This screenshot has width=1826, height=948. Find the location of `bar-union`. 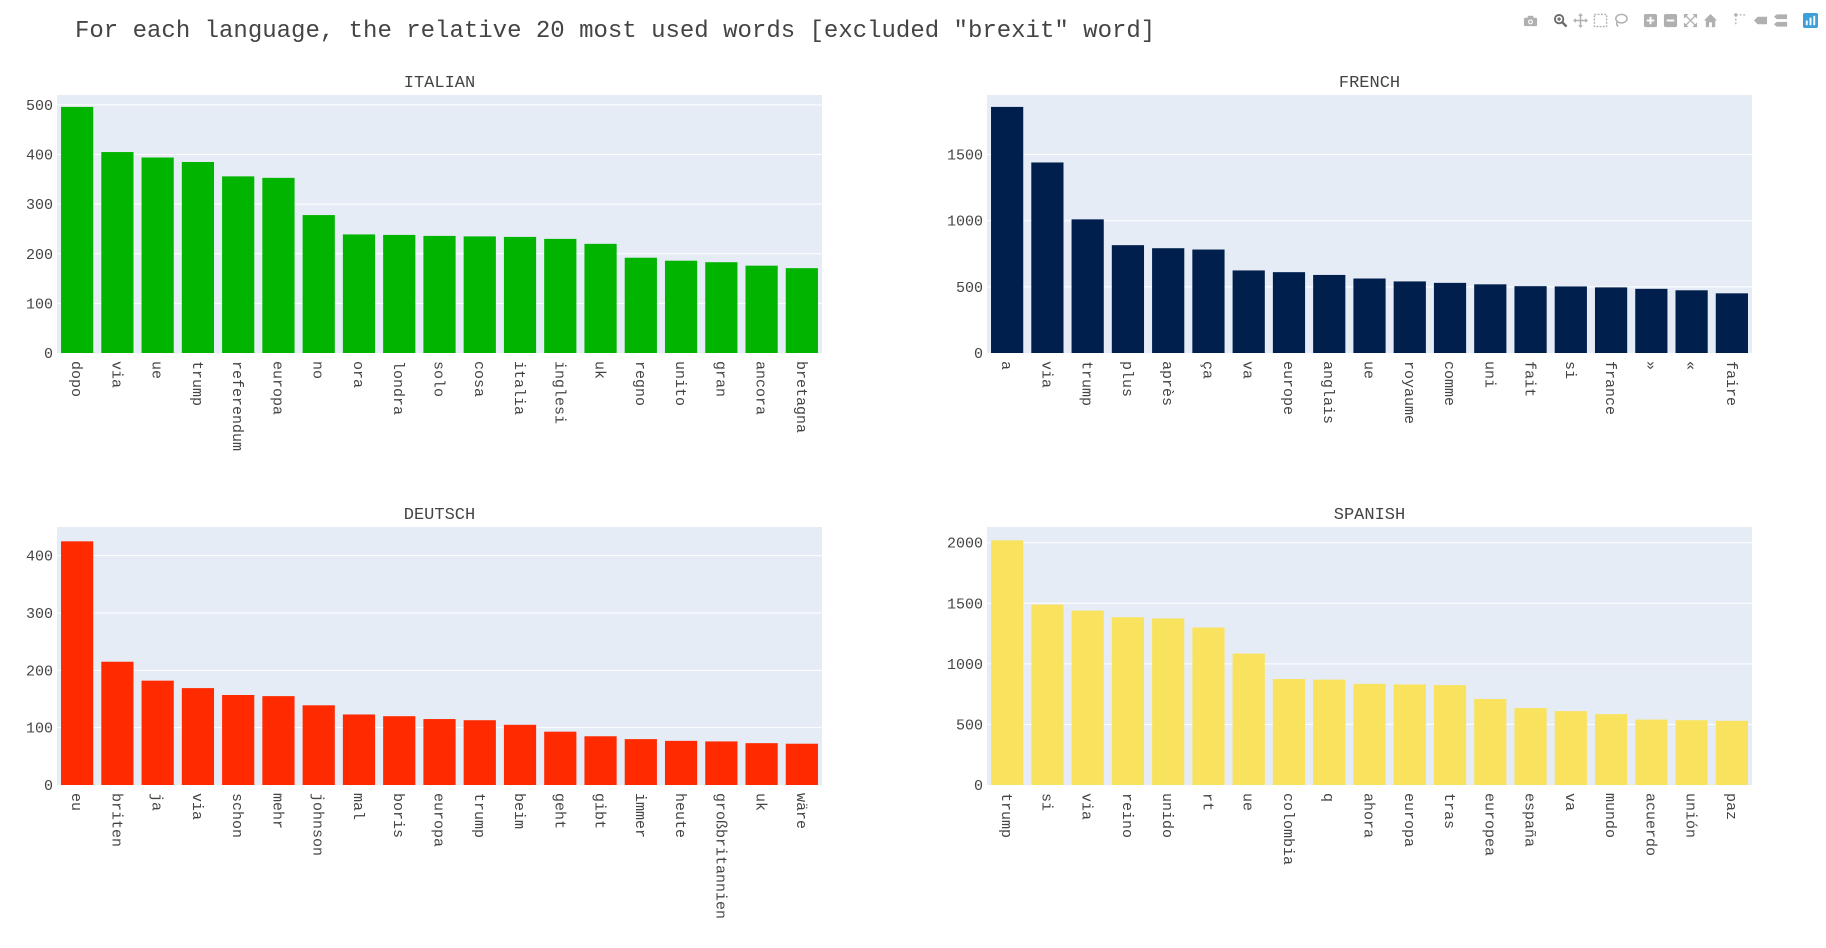

bar-union is located at coordinates (1691, 752).